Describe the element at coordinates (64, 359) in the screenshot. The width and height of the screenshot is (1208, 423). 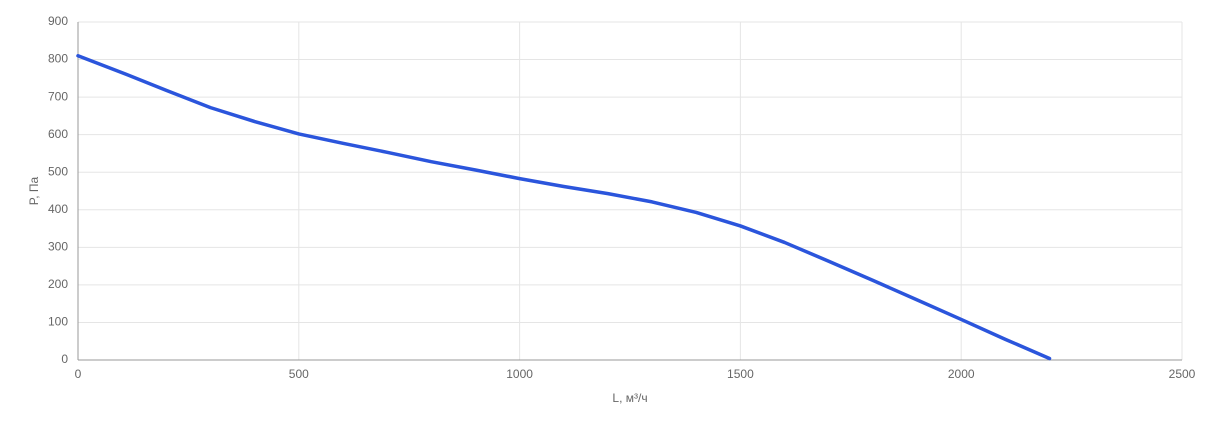
I see `y-tick-label: 0` at that location.